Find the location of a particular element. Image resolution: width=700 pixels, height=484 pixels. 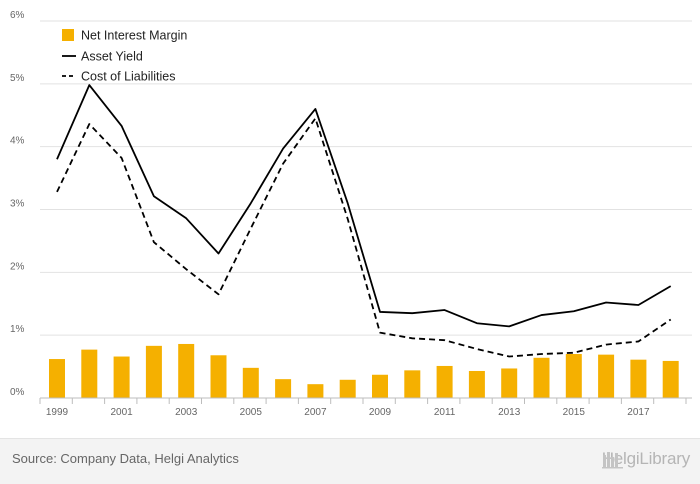

x-tick-label: 2013 is located at coordinates (509, 412).